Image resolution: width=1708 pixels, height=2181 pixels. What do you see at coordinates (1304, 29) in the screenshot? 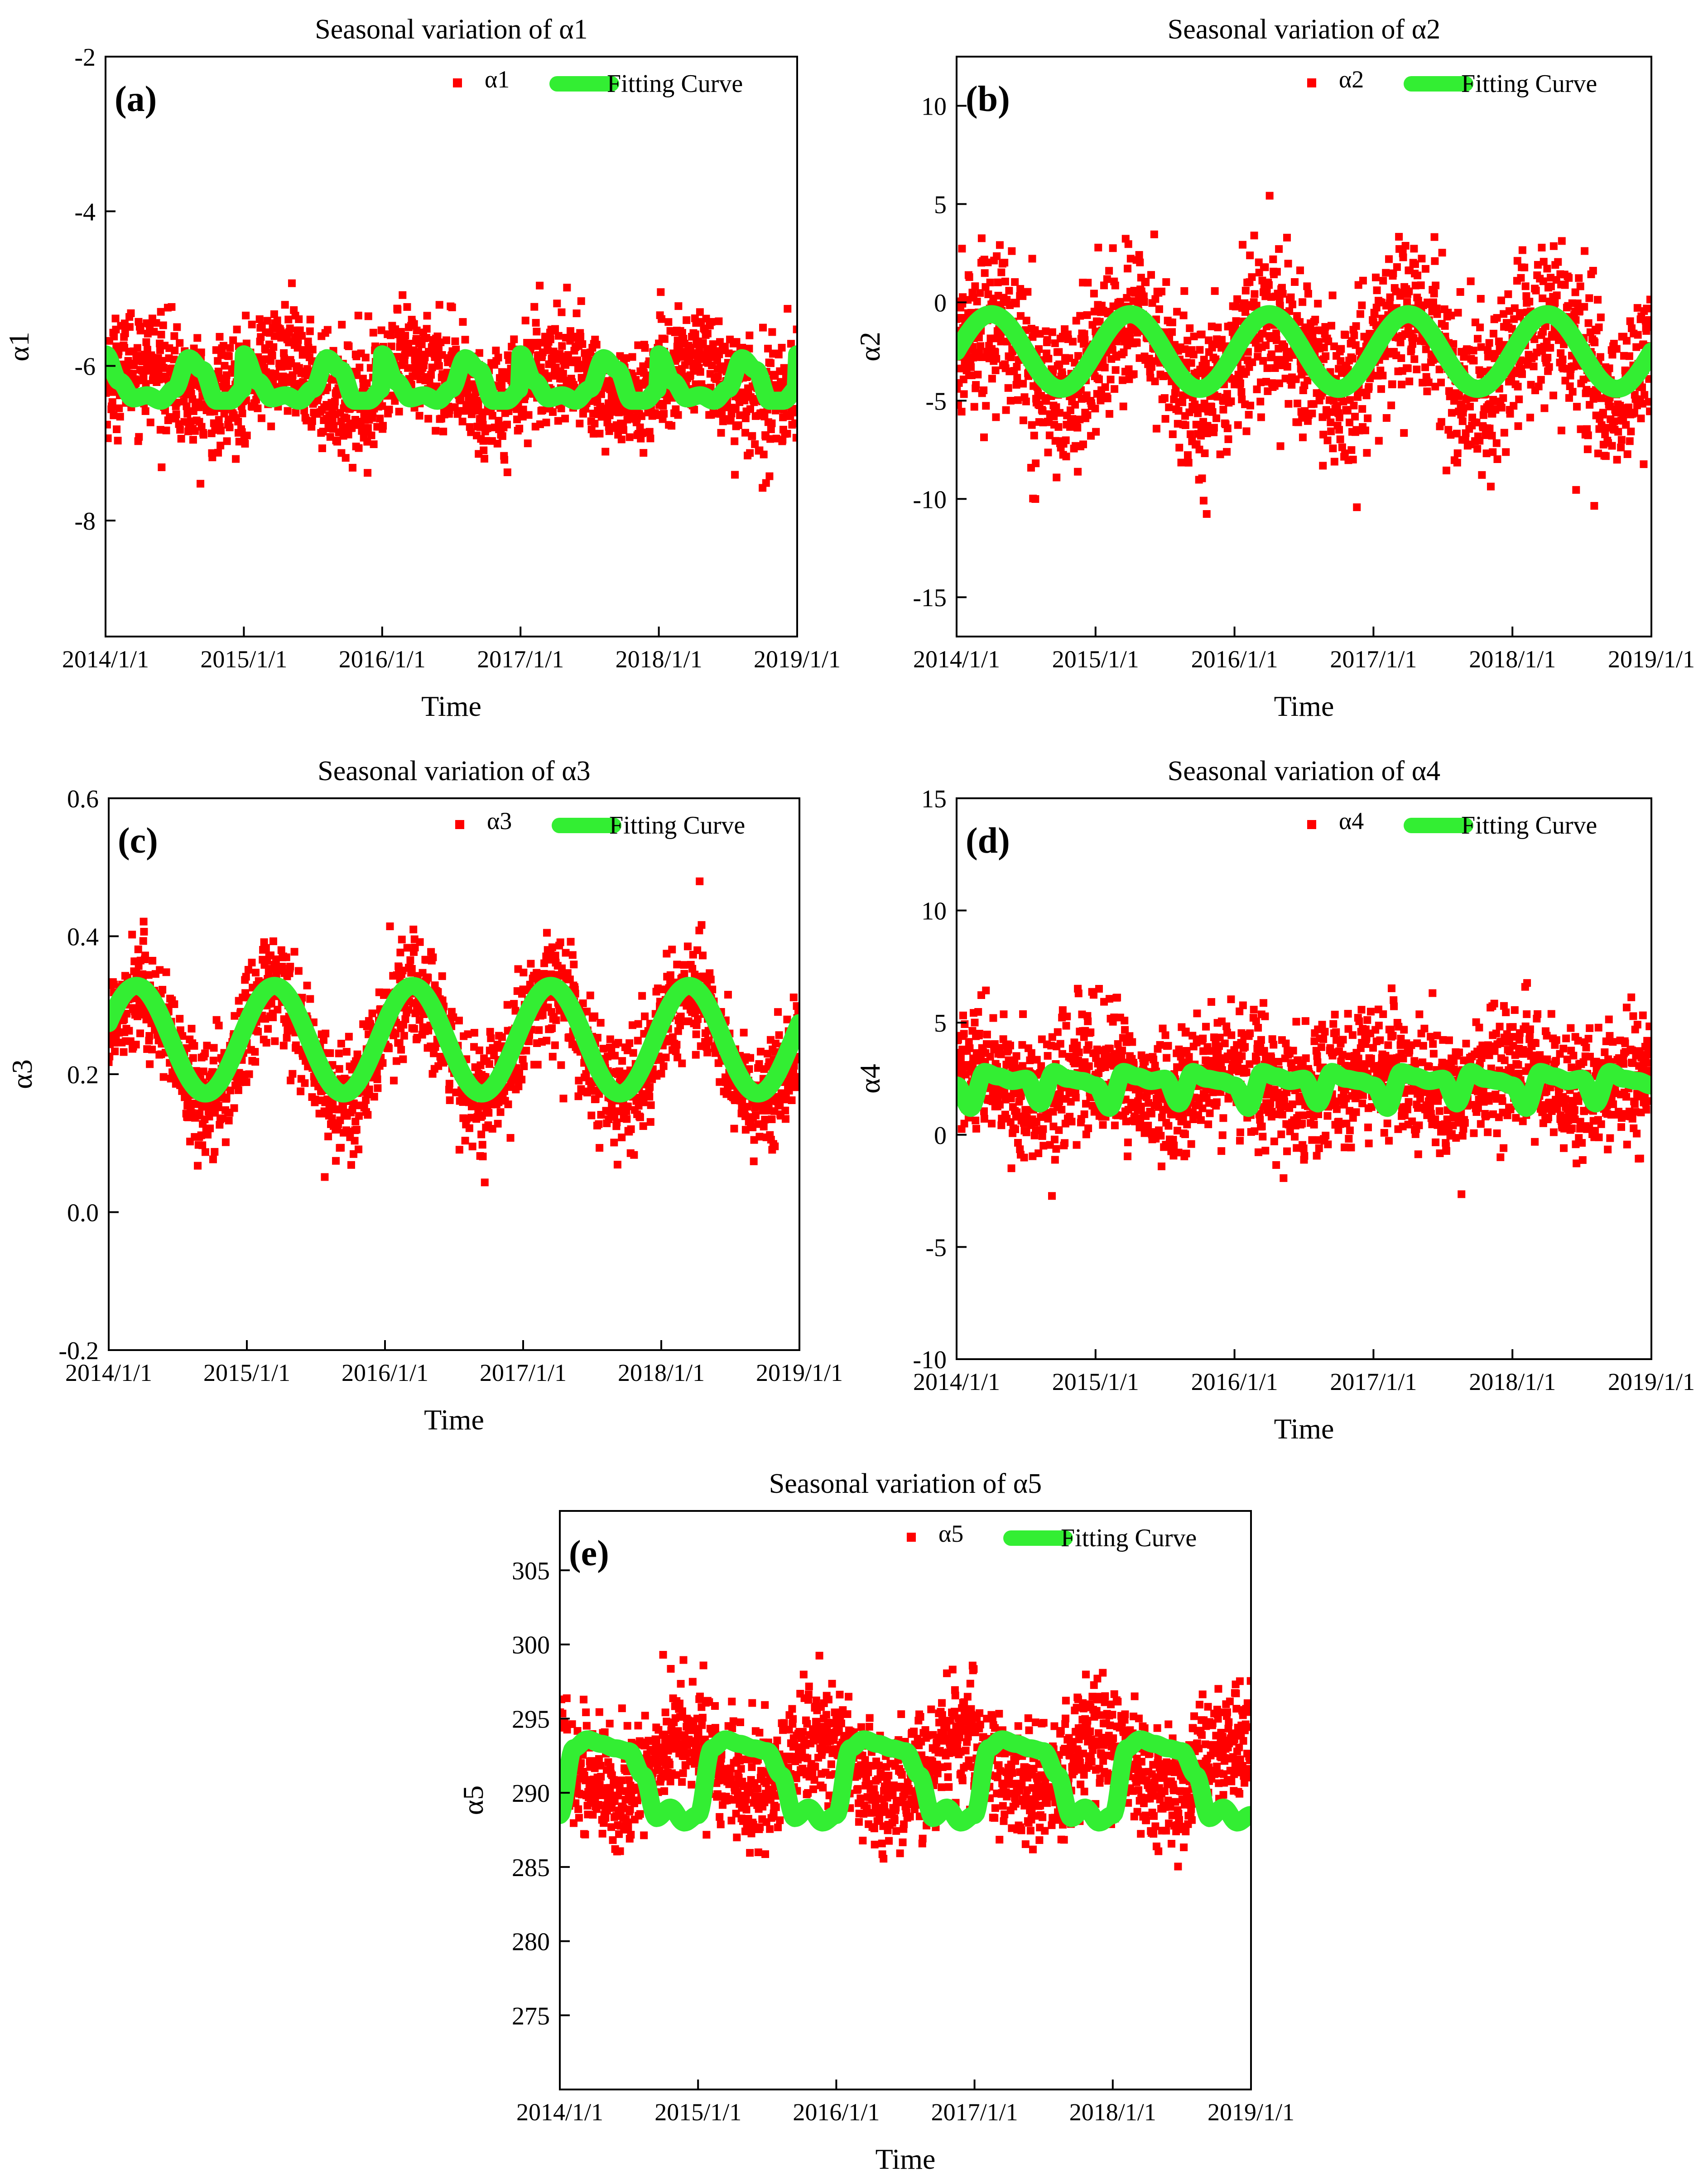
I see `chart-title: Seasonal variation of α2` at bounding box center [1304, 29].